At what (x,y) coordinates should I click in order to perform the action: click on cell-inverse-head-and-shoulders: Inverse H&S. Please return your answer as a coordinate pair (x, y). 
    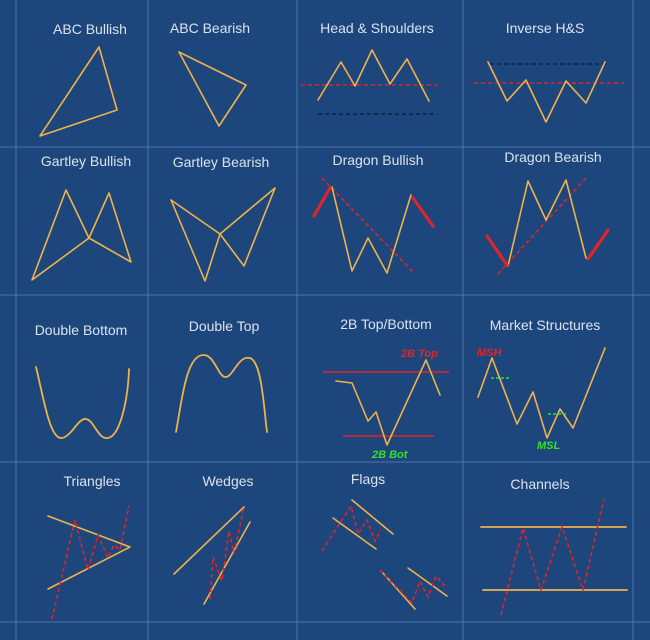
    Looking at the image, I should click on (549, 71).